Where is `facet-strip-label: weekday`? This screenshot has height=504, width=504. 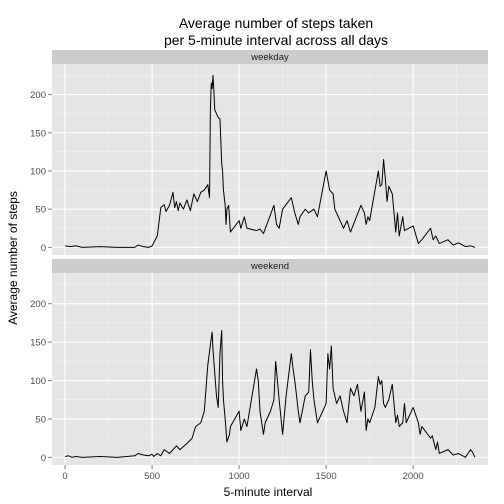
facet-strip-label: weekday is located at coordinates (269, 57).